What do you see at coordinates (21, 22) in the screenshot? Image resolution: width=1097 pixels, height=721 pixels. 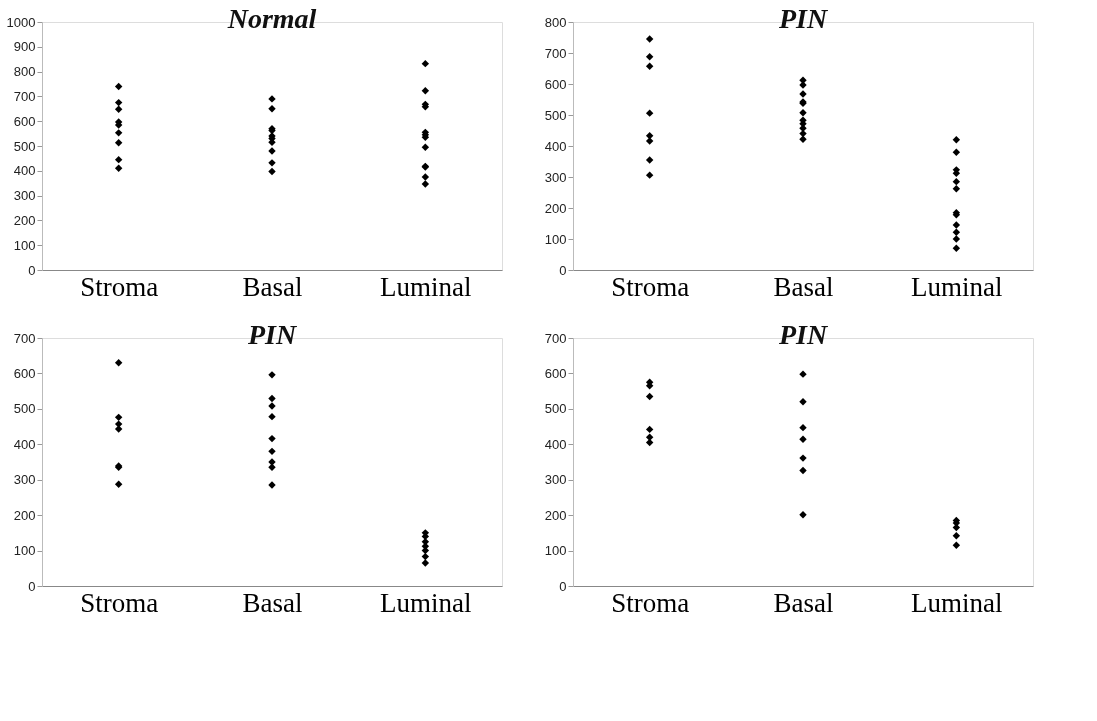 I see `y-tick-label: 1000` at bounding box center [21, 22].